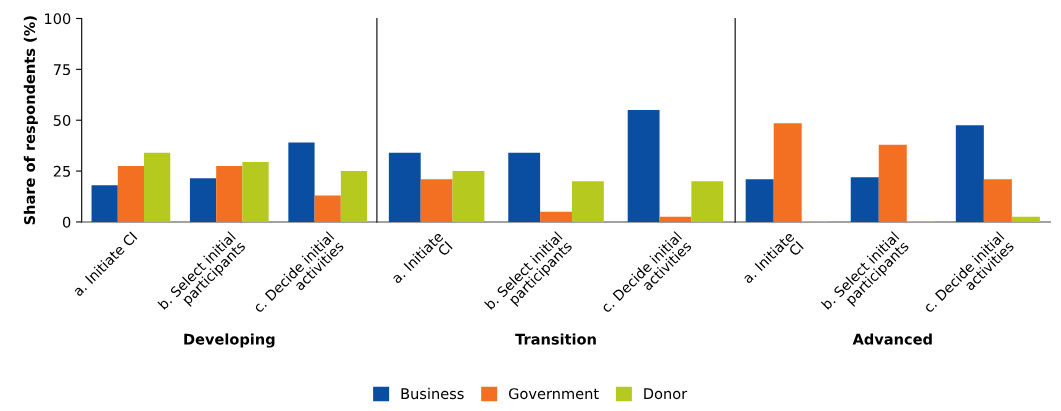  What do you see at coordinates (62, 70) in the screenshot?
I see `y-tick-label: 75` at bounding box center [62, 70].